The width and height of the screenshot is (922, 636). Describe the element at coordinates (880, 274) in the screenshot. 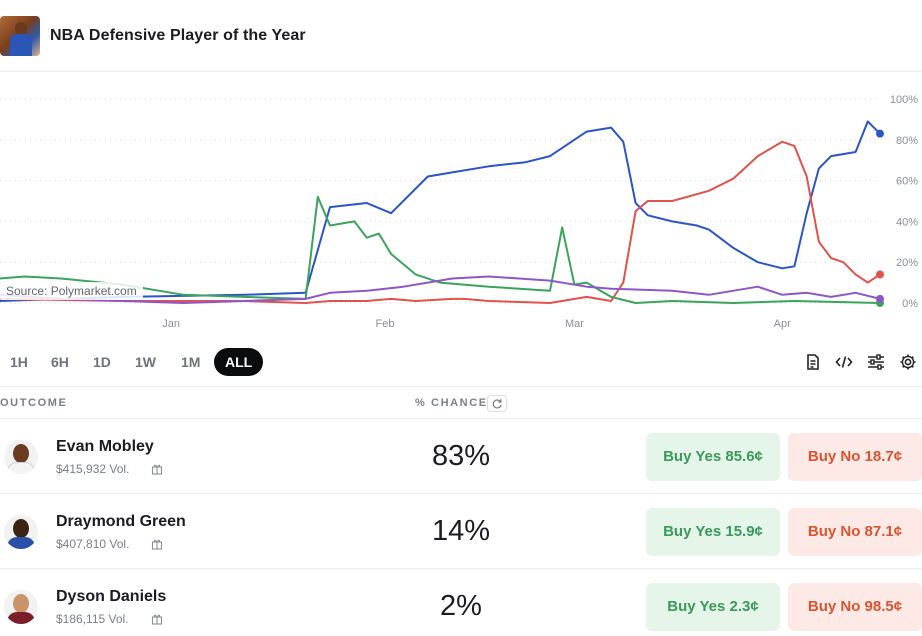

I see `series-endpoint-draymond_green` at that location.